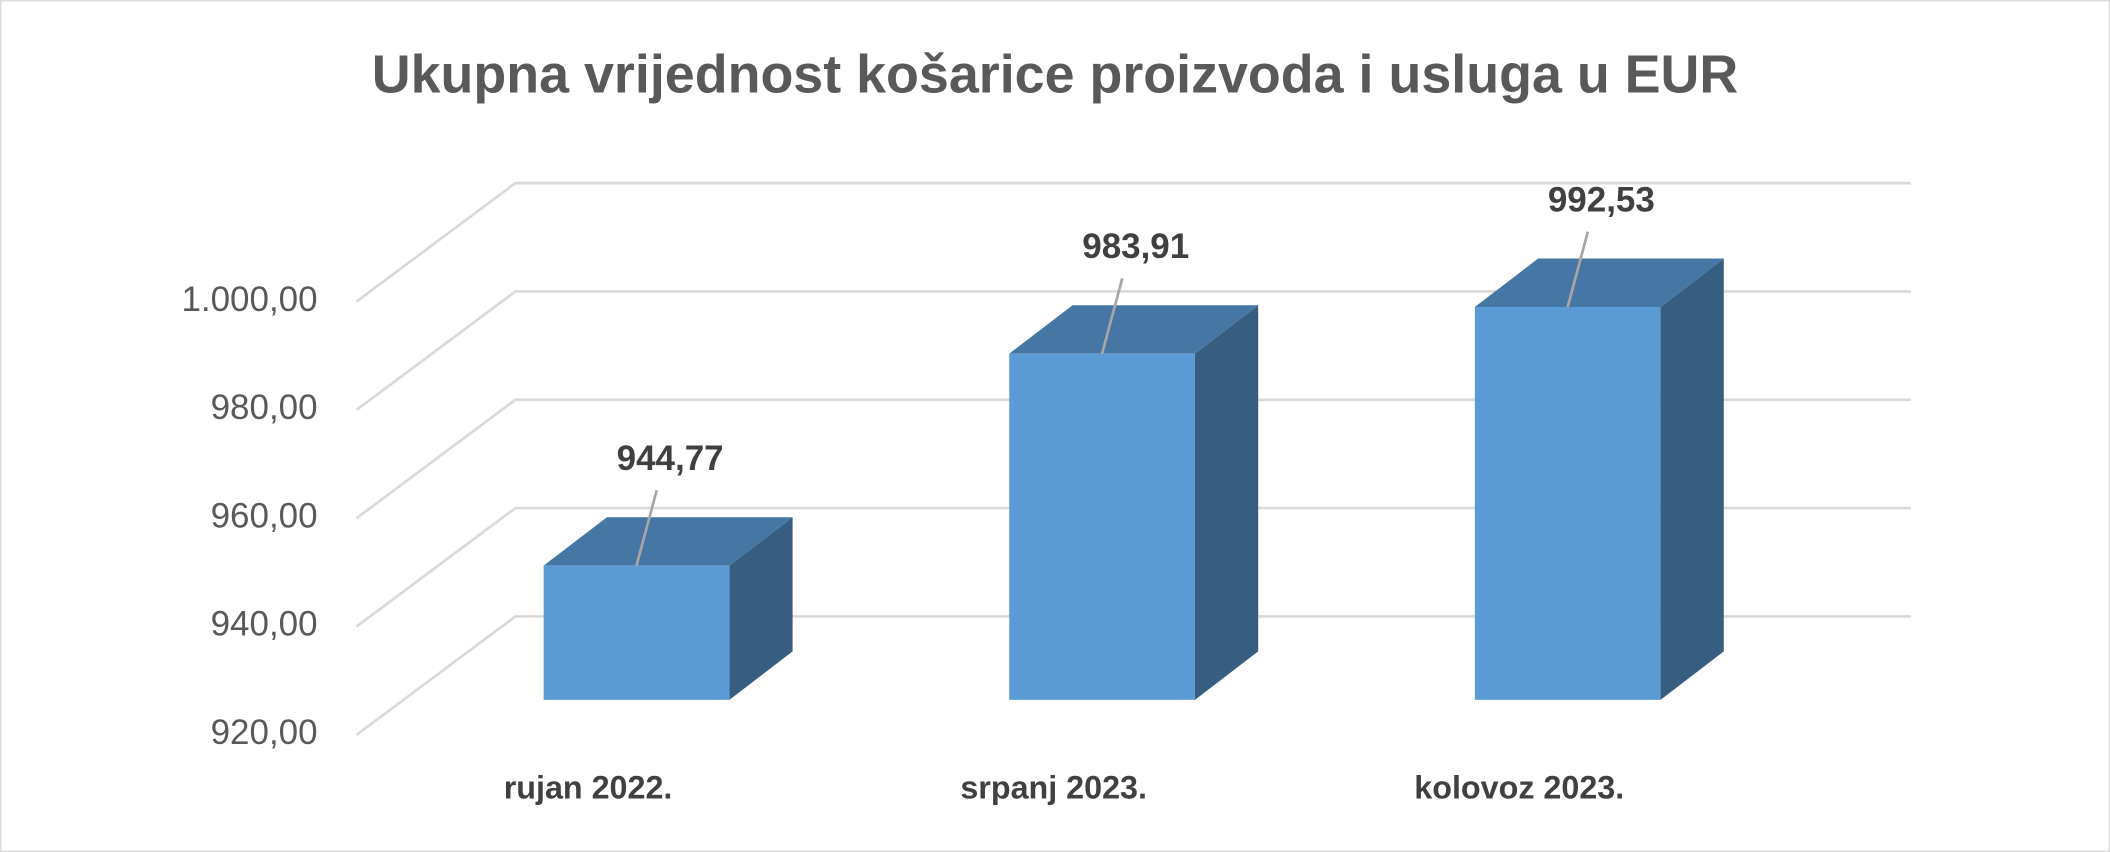 The image size is (2110, 852). What do you see at coordinates (1601, 199) in the screenshot?
I see `data-label: 992,53` at bounding box center [1601, 199].